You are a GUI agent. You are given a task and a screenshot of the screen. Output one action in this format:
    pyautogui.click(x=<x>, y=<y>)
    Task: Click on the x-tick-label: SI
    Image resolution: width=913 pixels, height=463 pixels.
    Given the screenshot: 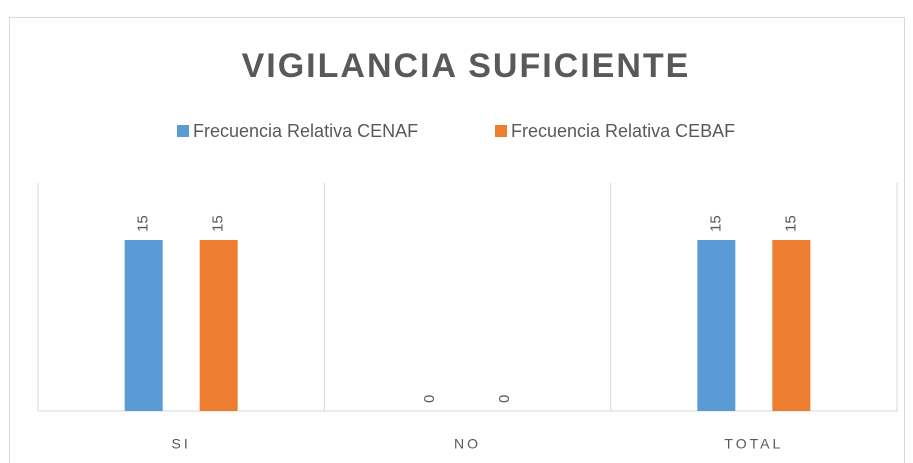 What is the action you would take?
    pyautogui.click(x=181, y=444)
    